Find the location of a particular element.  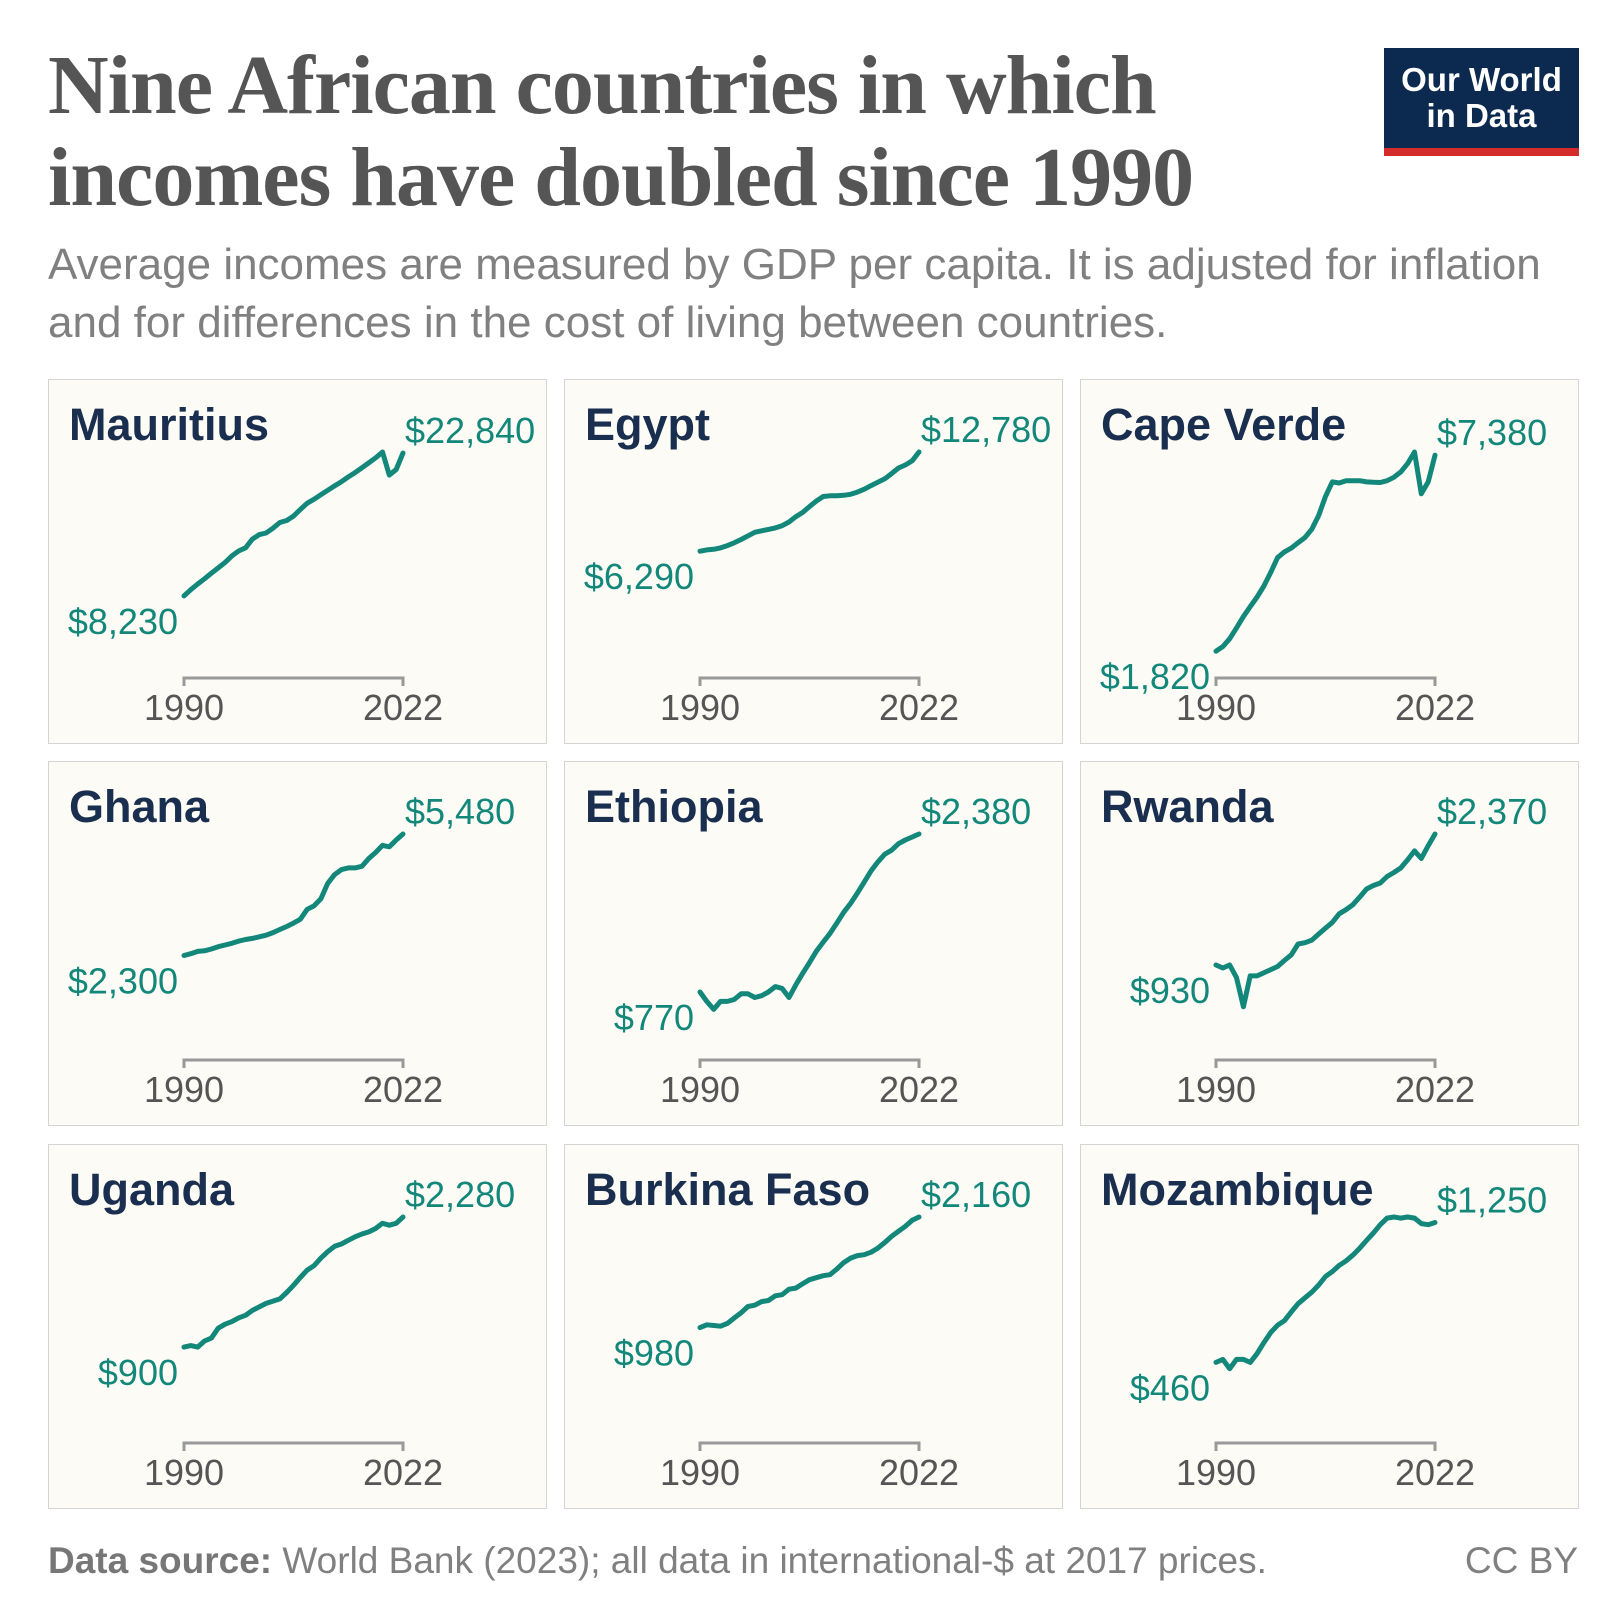

data-source-label: Data source: is located at coordinates (160, 1560).